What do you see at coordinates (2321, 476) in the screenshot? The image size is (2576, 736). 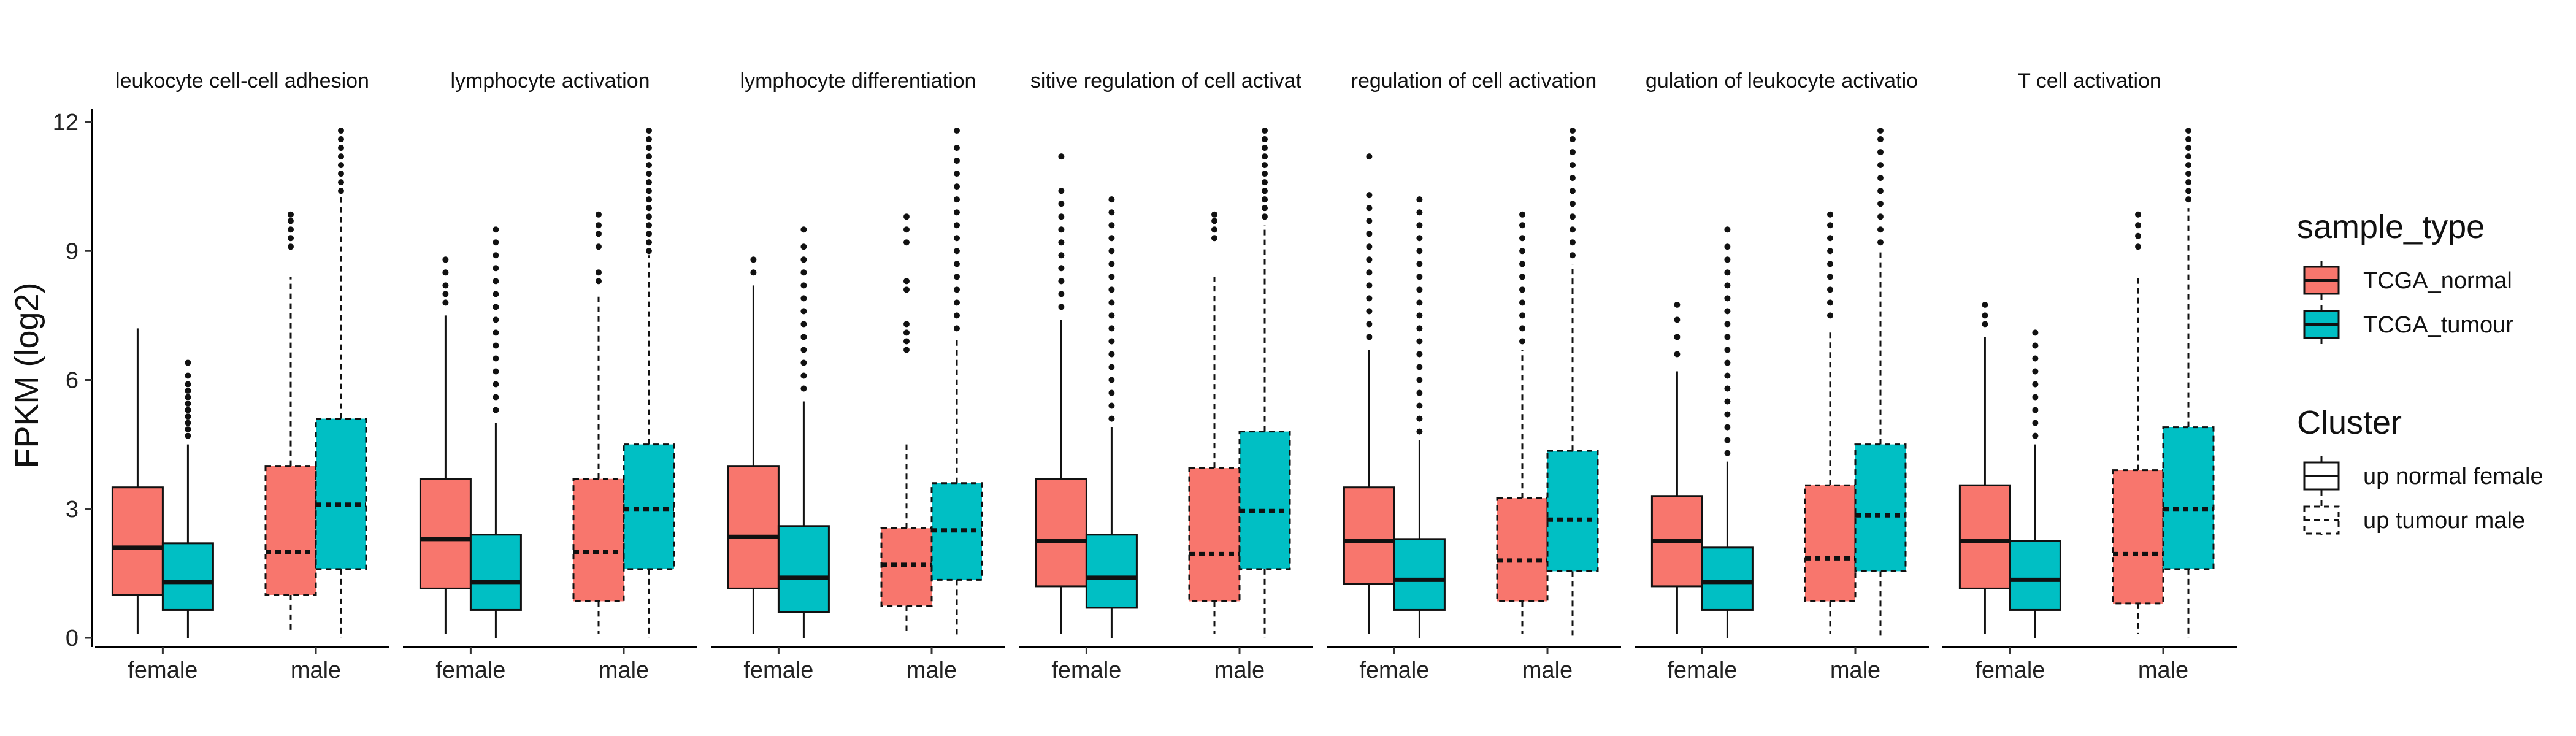 I see `legend-key-up-normal-female` at bounding box center [2321, 476].